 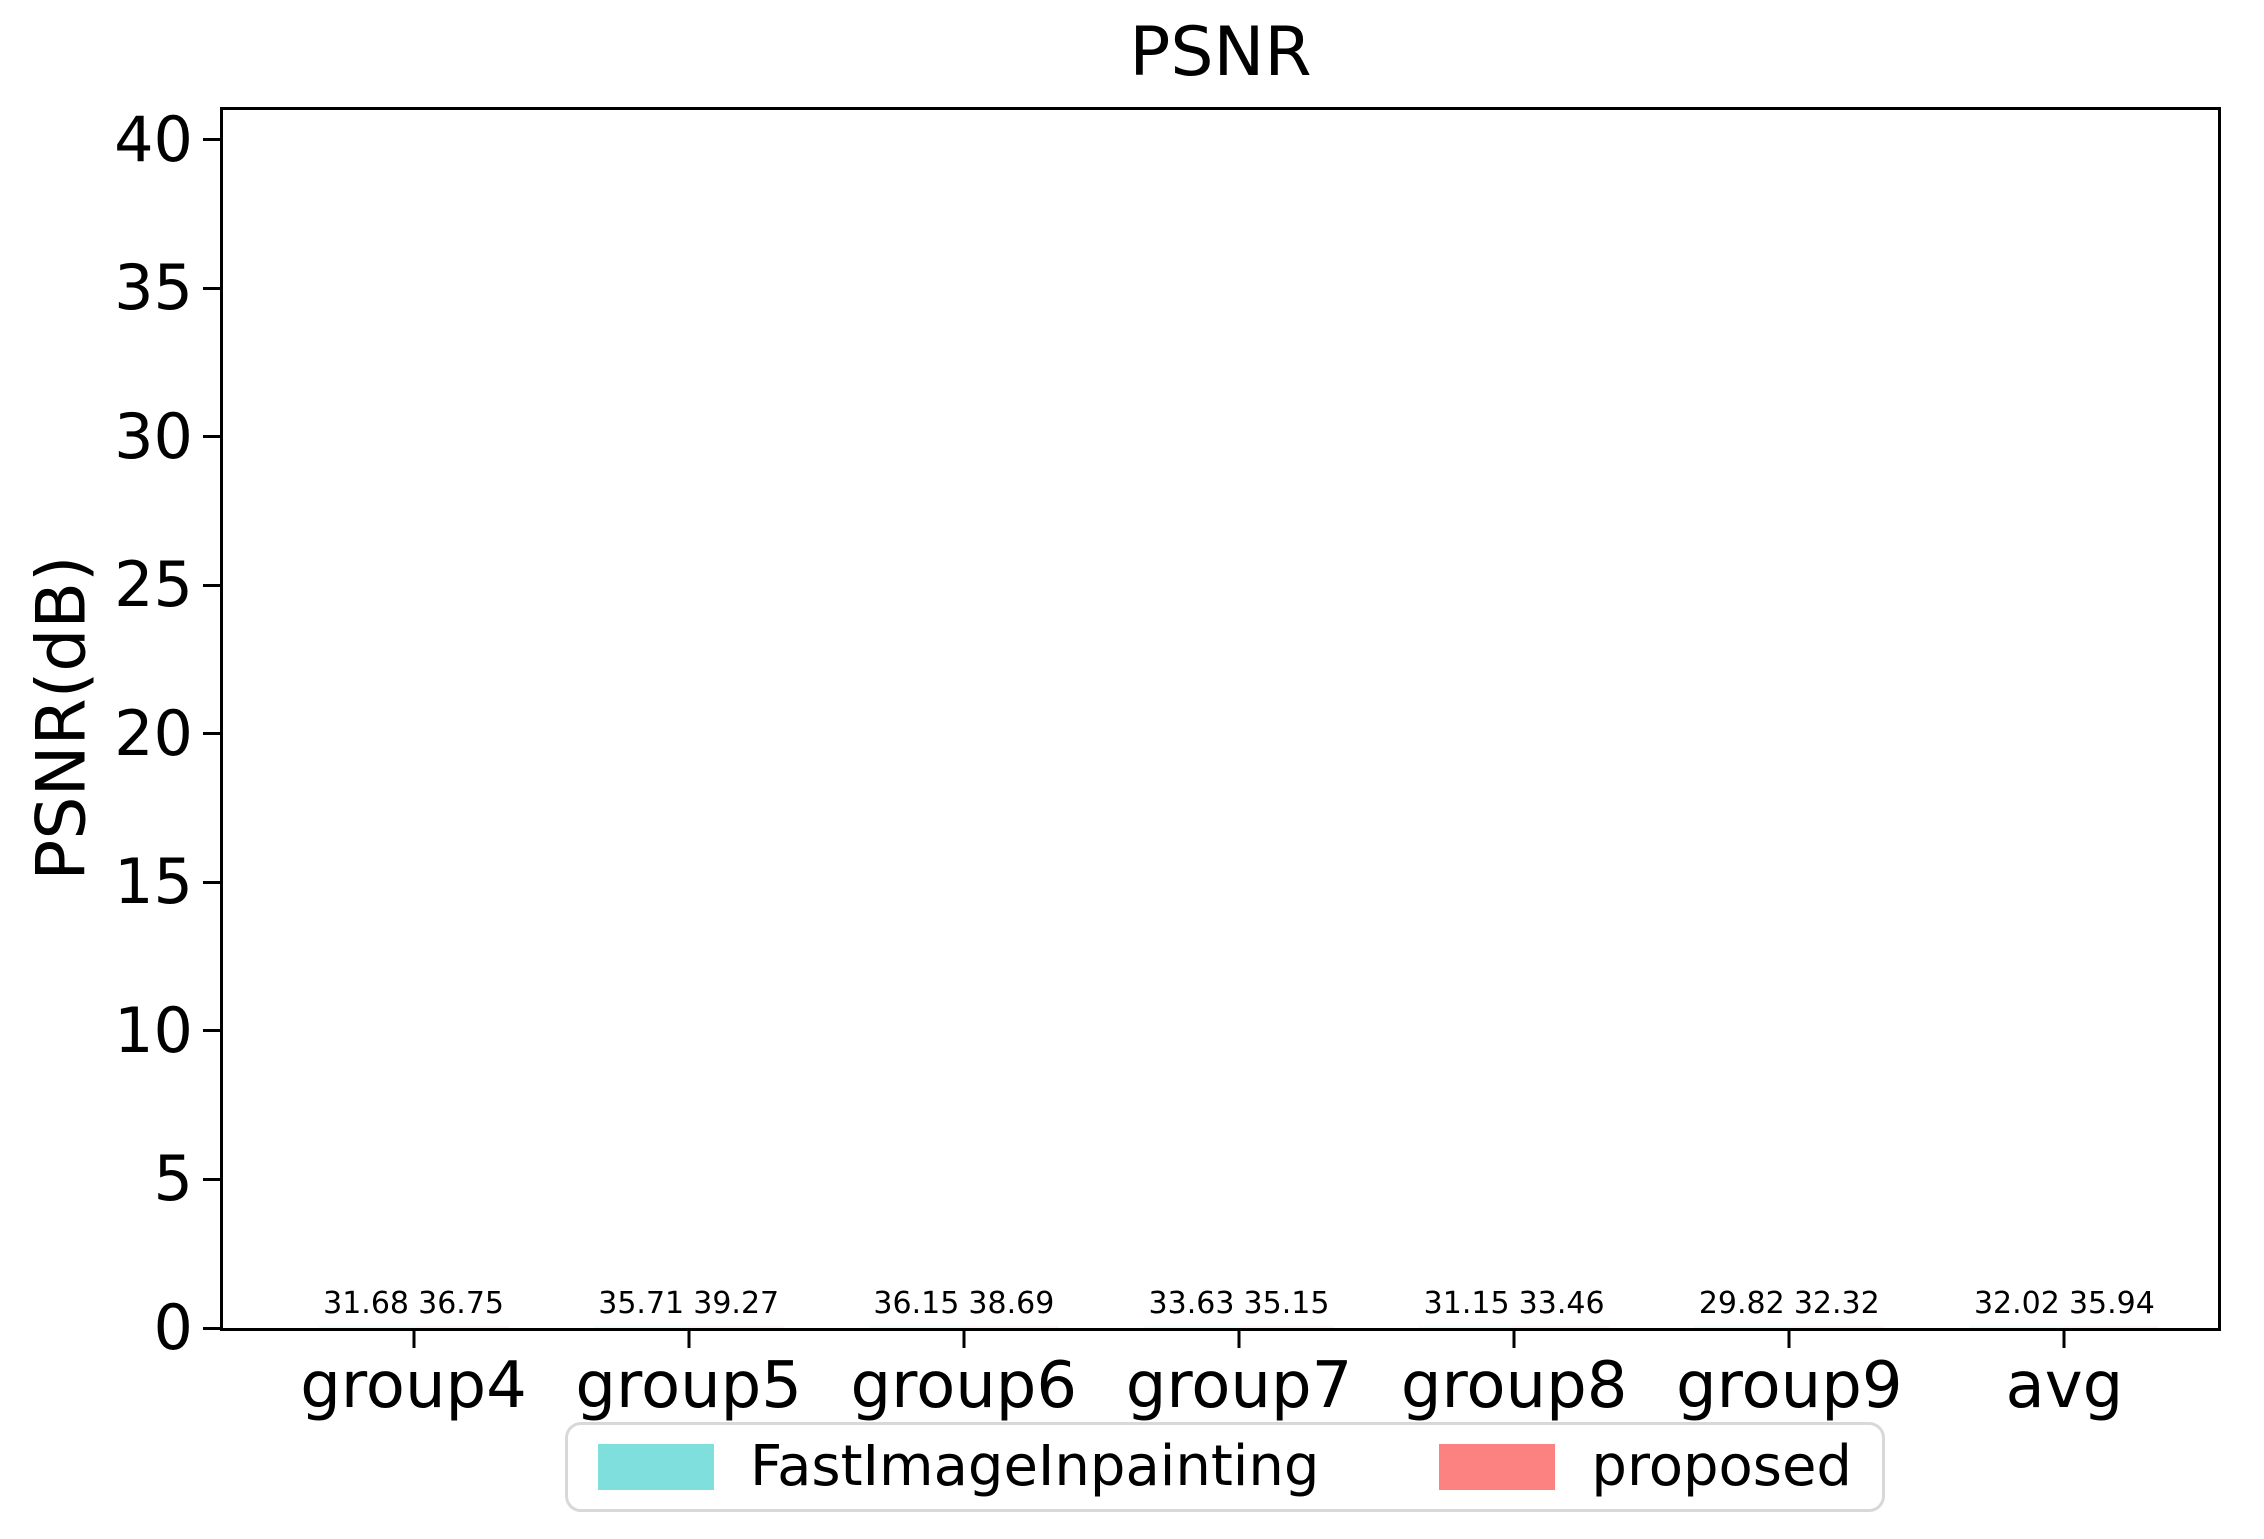 I want to click on bar-proposed-group8: 33.46, so click(x=1562, y=1308).